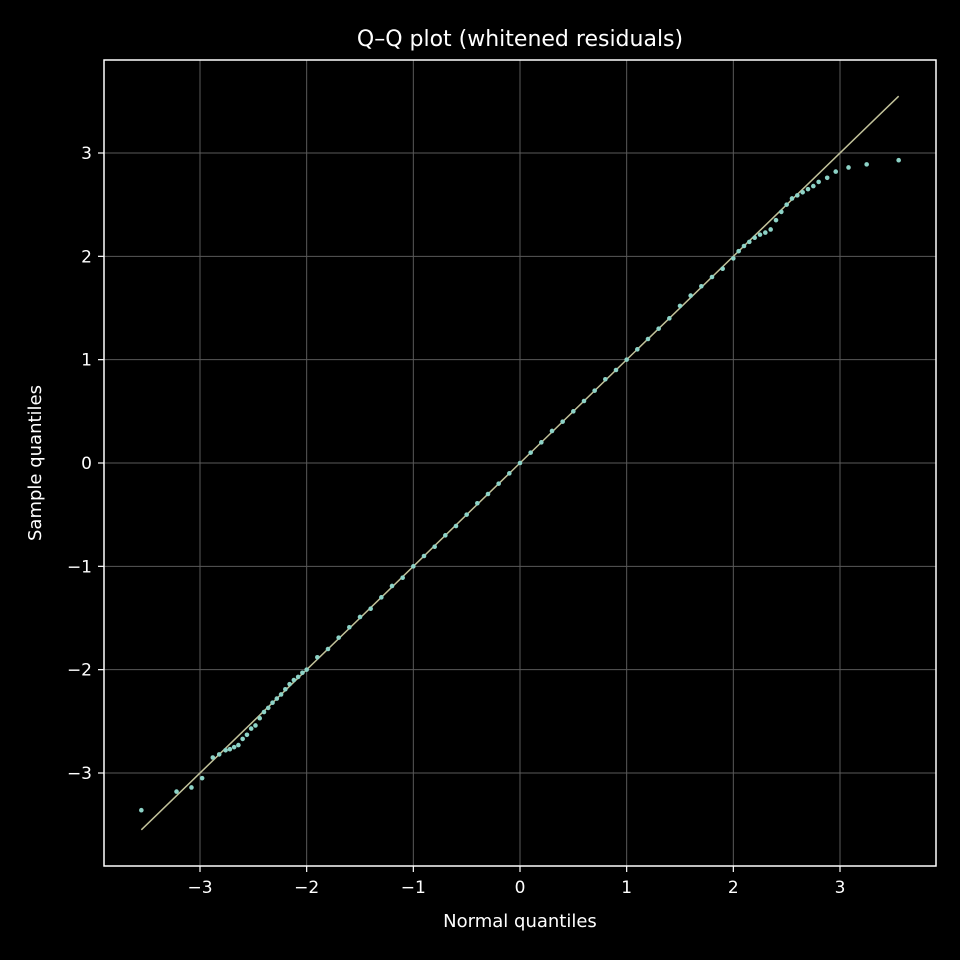 The height and width of the screenshot is (960, 960). I want to click on x-tick-label: −3, so click(199, 888).